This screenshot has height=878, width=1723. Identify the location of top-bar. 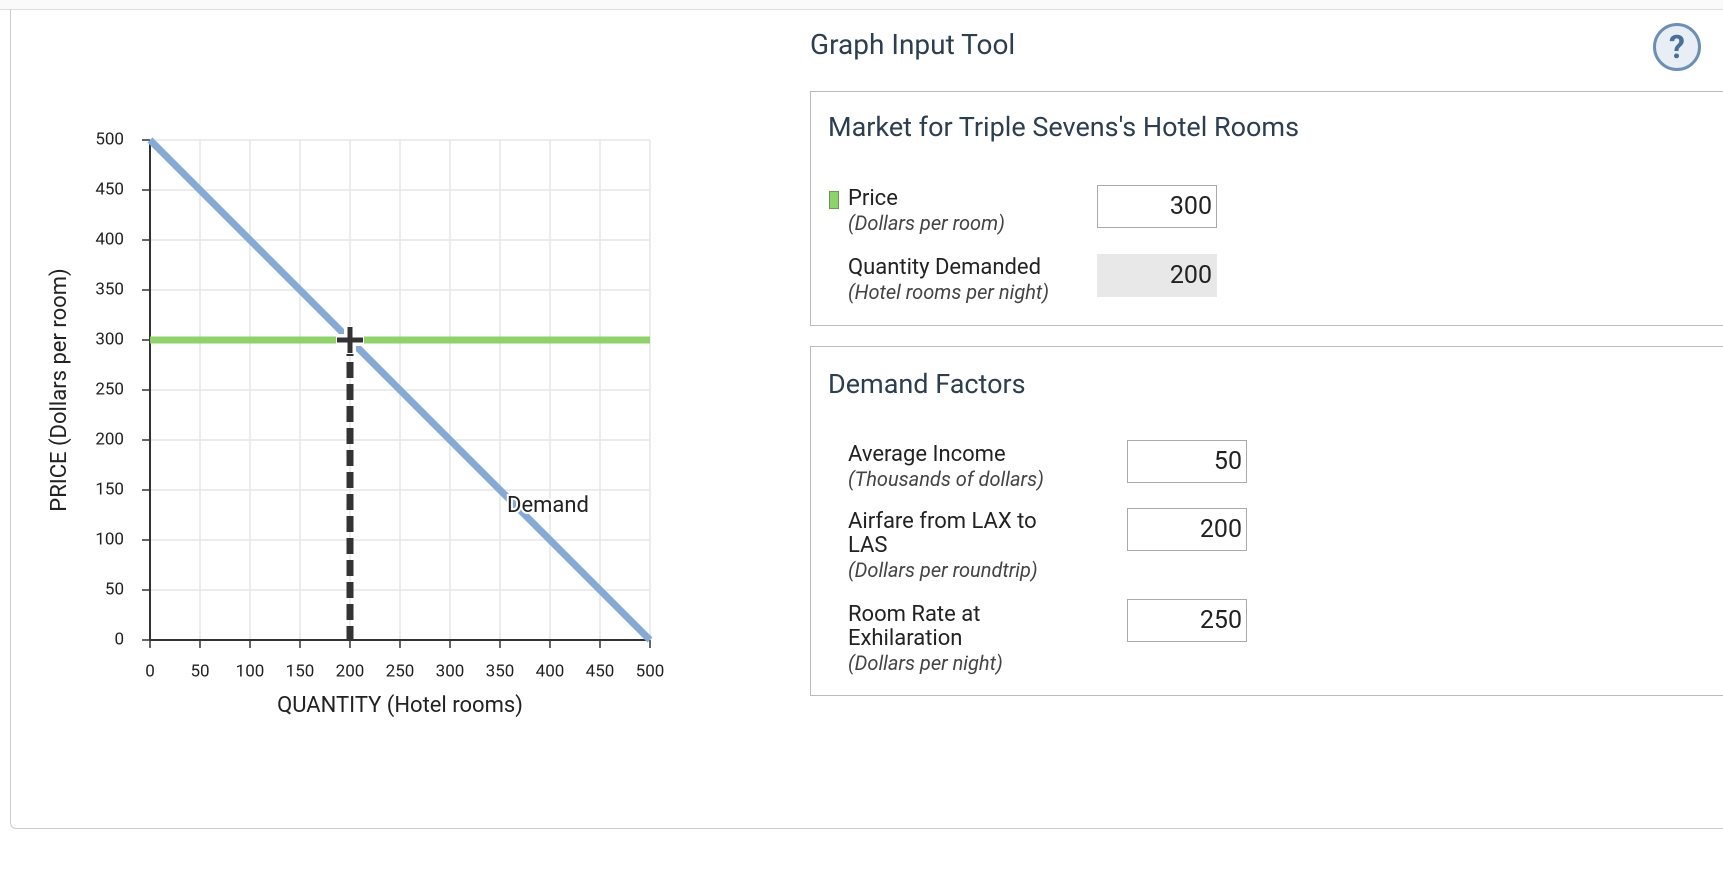
(861, 5).